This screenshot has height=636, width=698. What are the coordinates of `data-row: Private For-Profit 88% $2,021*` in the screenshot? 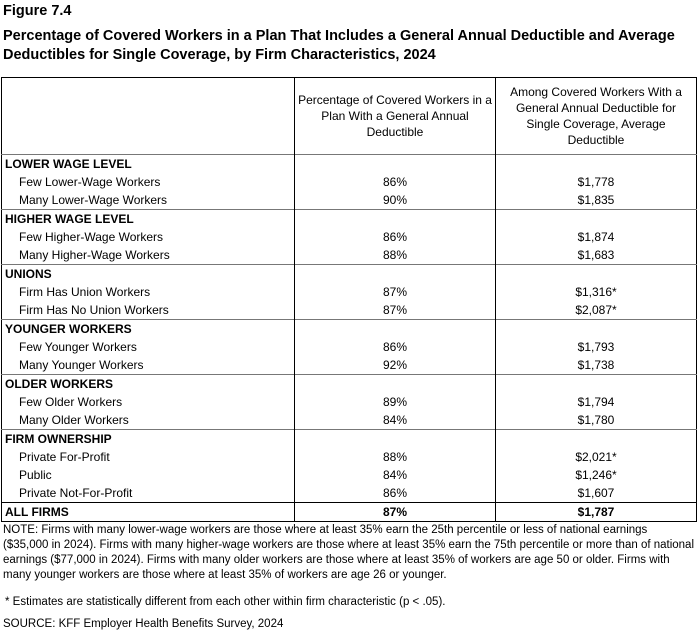 It's located at (349, 457).